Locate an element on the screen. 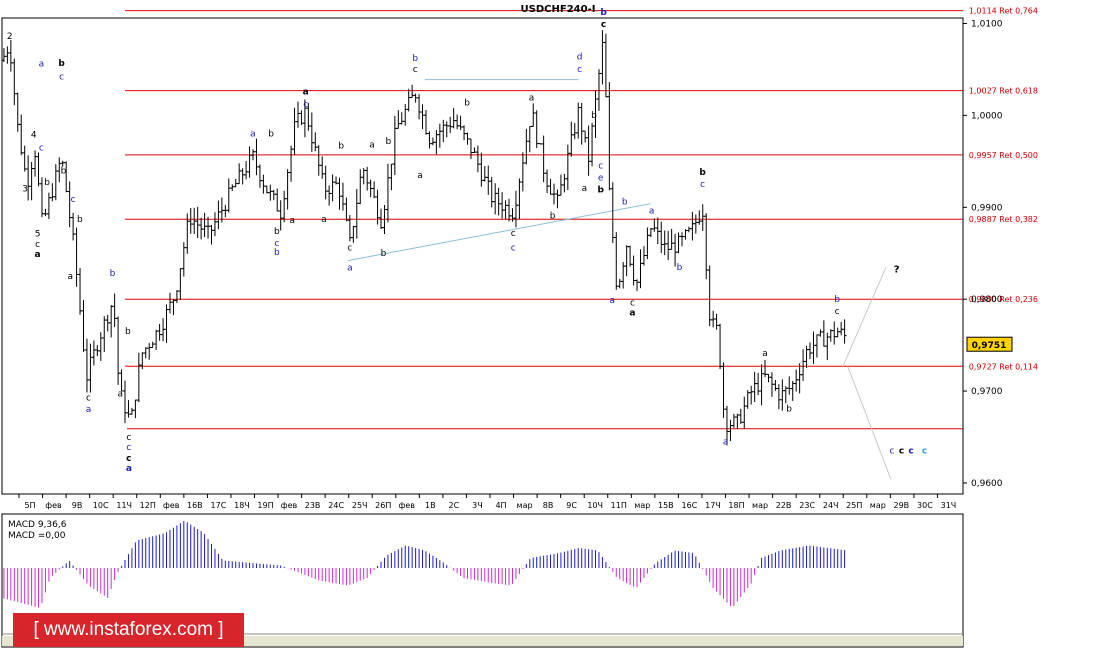 This screenshot has height=663, width=1117. watermark: [ www.instaforex.com ] is located at coordinates (128, 630).